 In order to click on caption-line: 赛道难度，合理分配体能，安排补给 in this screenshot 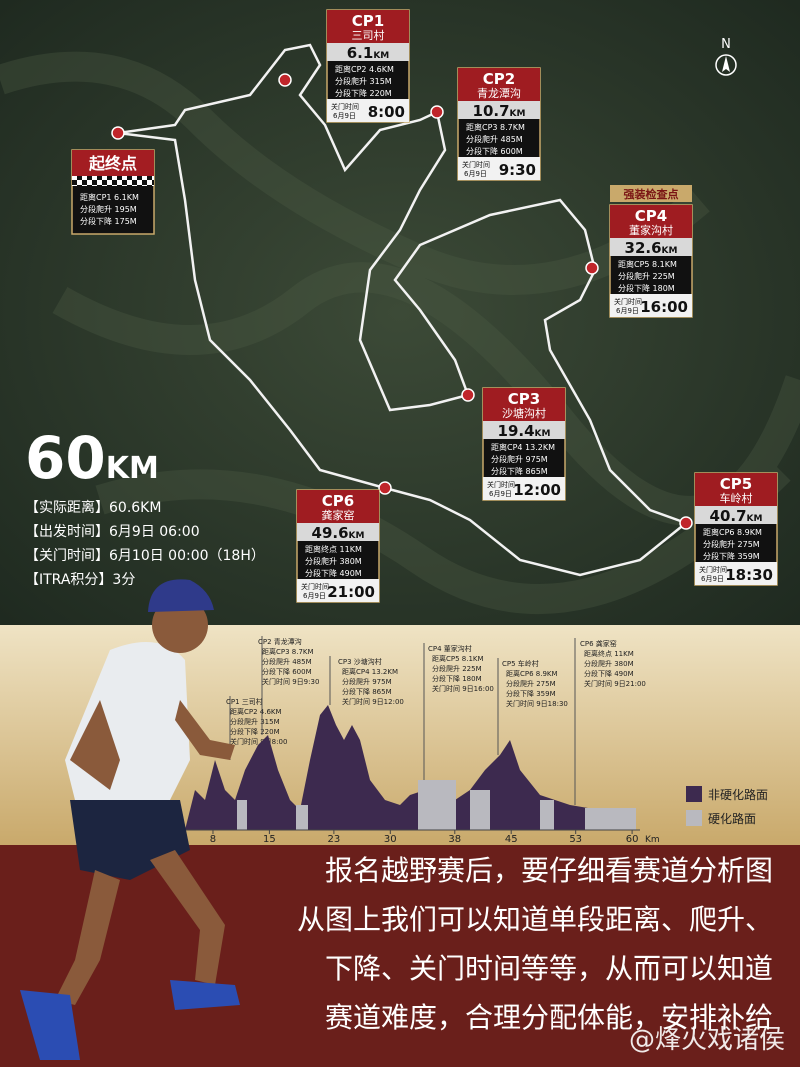, I will do `click(549, 1017)`.